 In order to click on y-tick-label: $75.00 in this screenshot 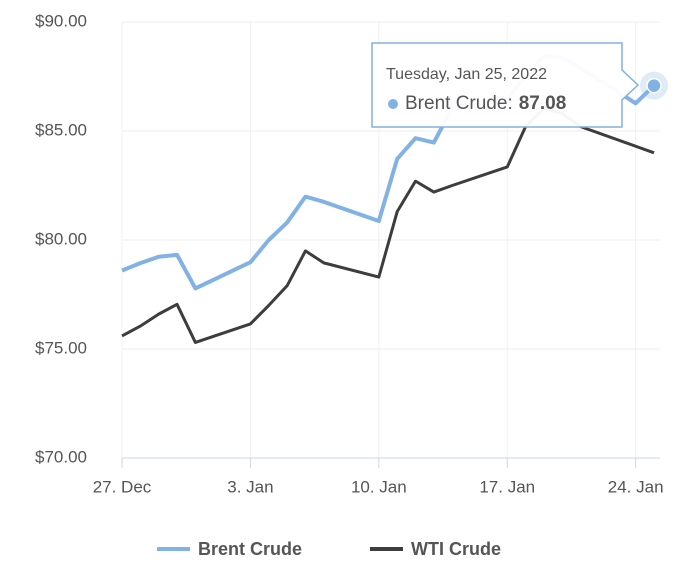, I will do `click(61, 347)`.